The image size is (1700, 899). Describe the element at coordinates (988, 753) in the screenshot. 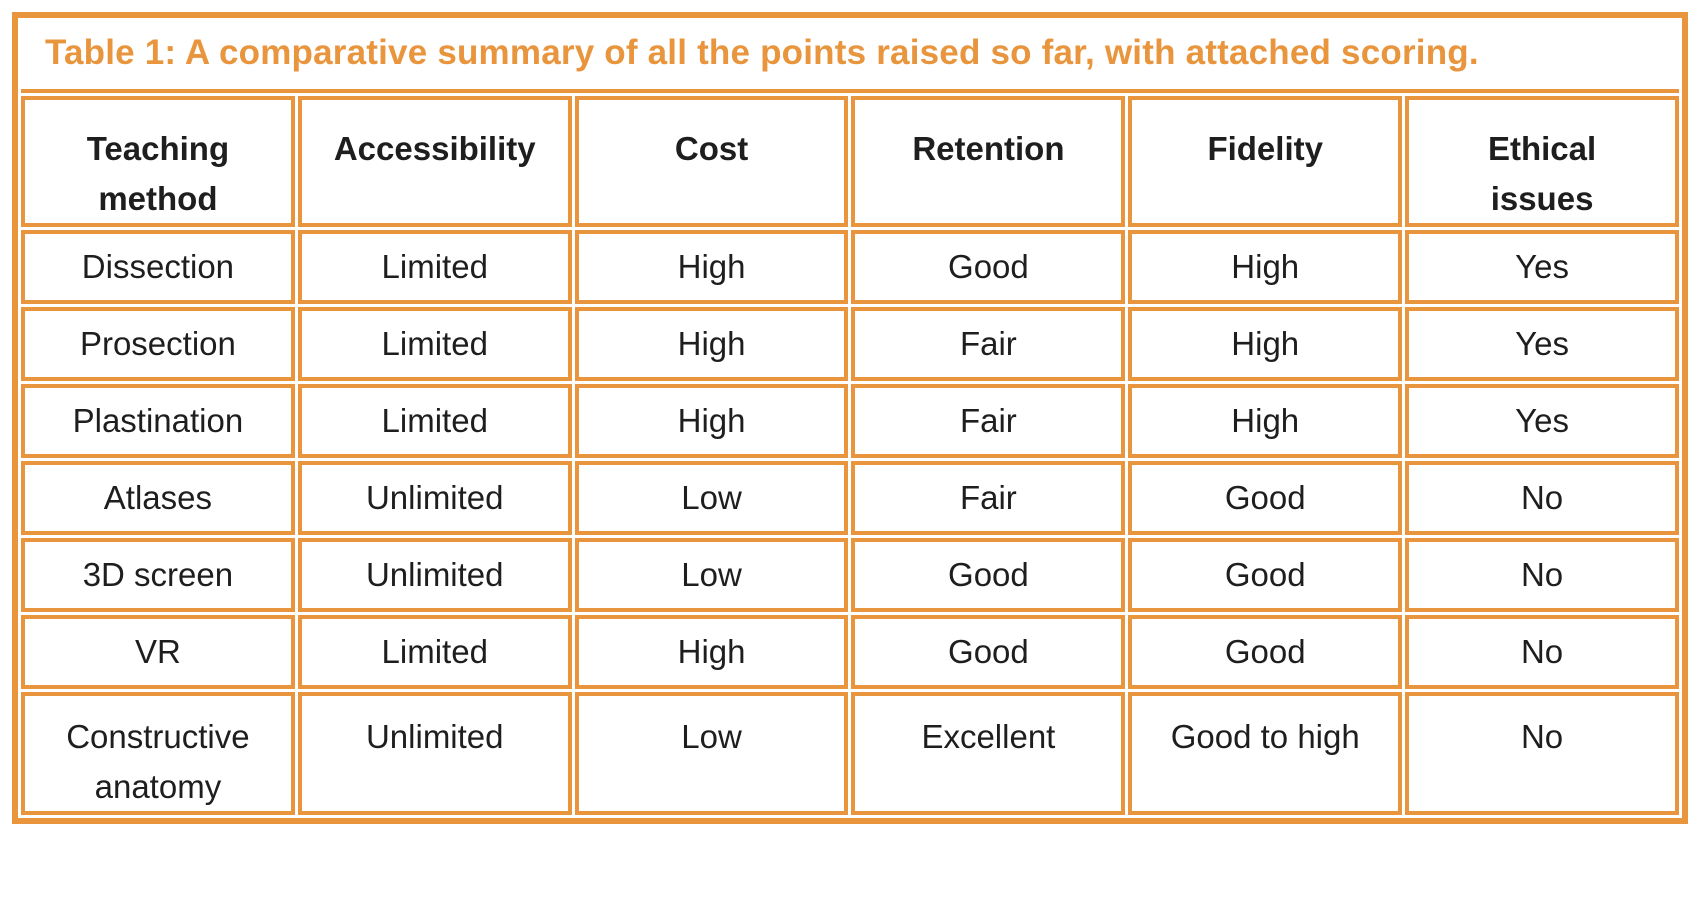

I see `table-cell: Excellent` at that location.